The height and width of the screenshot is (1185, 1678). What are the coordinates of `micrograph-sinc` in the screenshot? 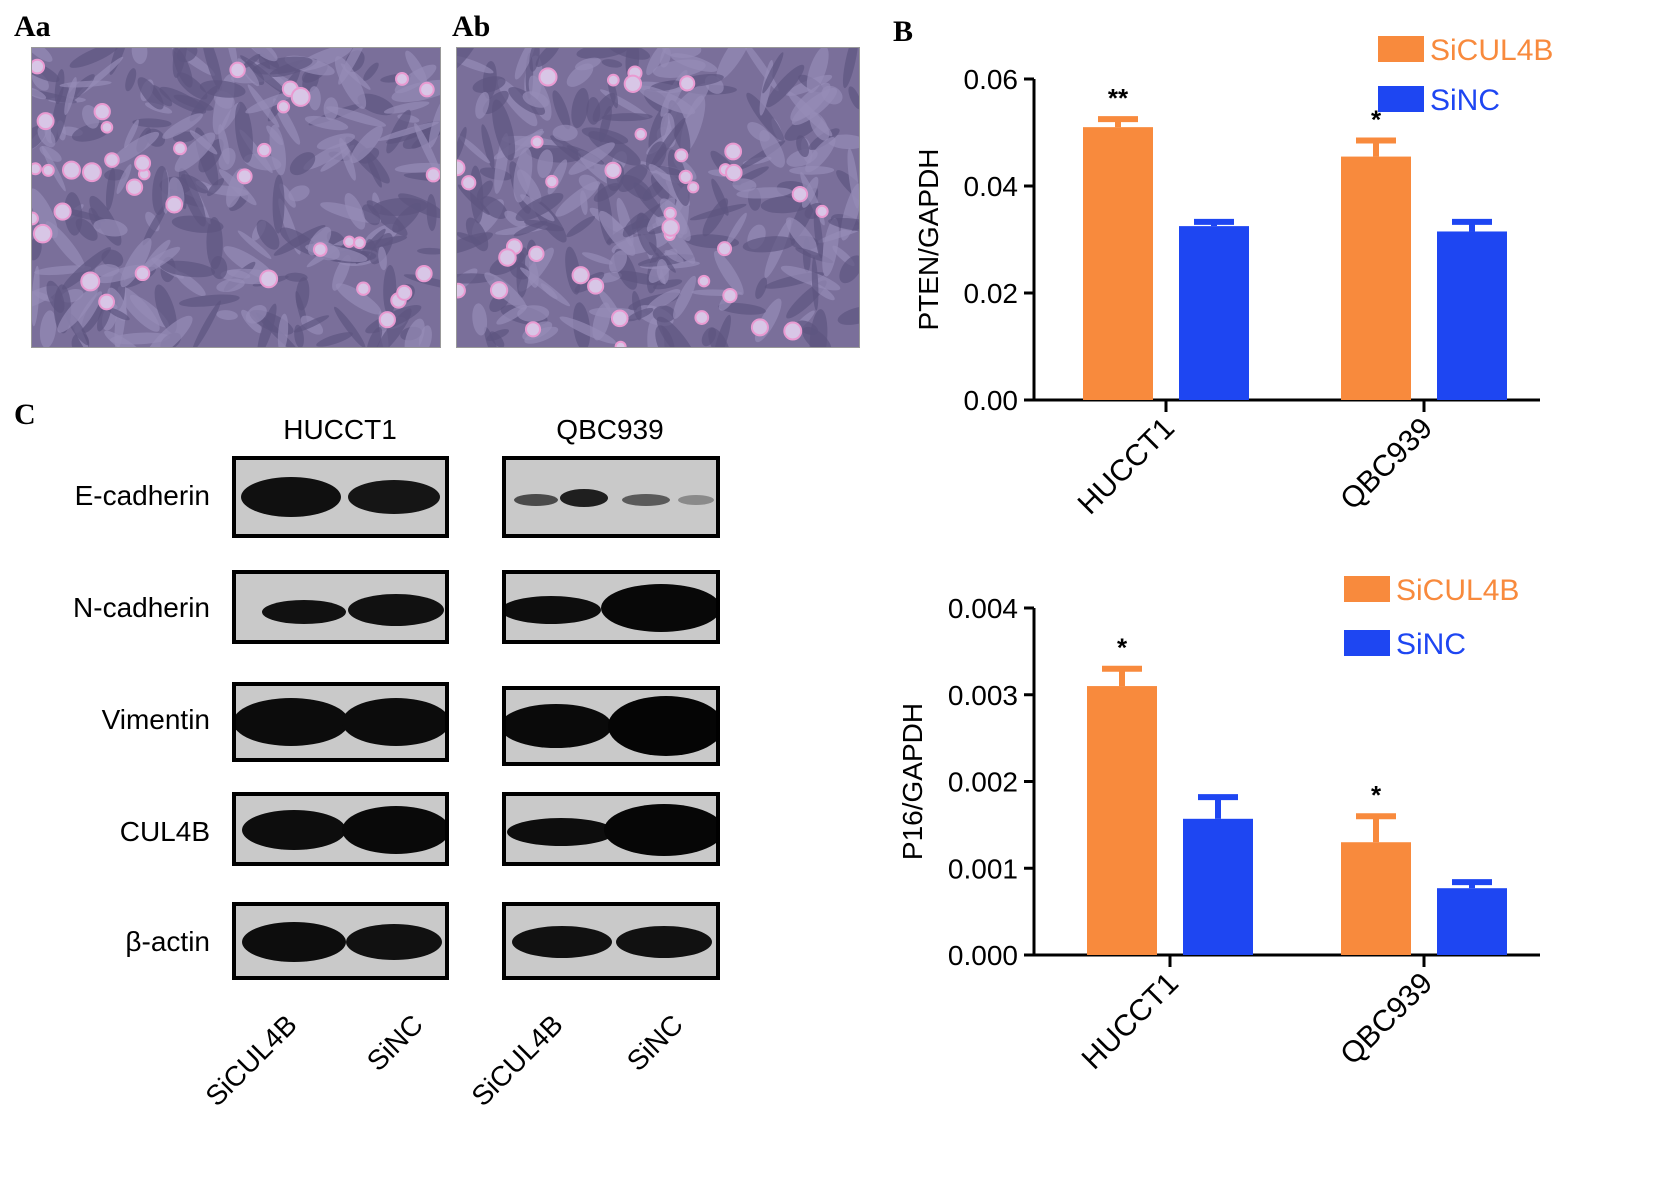 It's located at (658, 197).